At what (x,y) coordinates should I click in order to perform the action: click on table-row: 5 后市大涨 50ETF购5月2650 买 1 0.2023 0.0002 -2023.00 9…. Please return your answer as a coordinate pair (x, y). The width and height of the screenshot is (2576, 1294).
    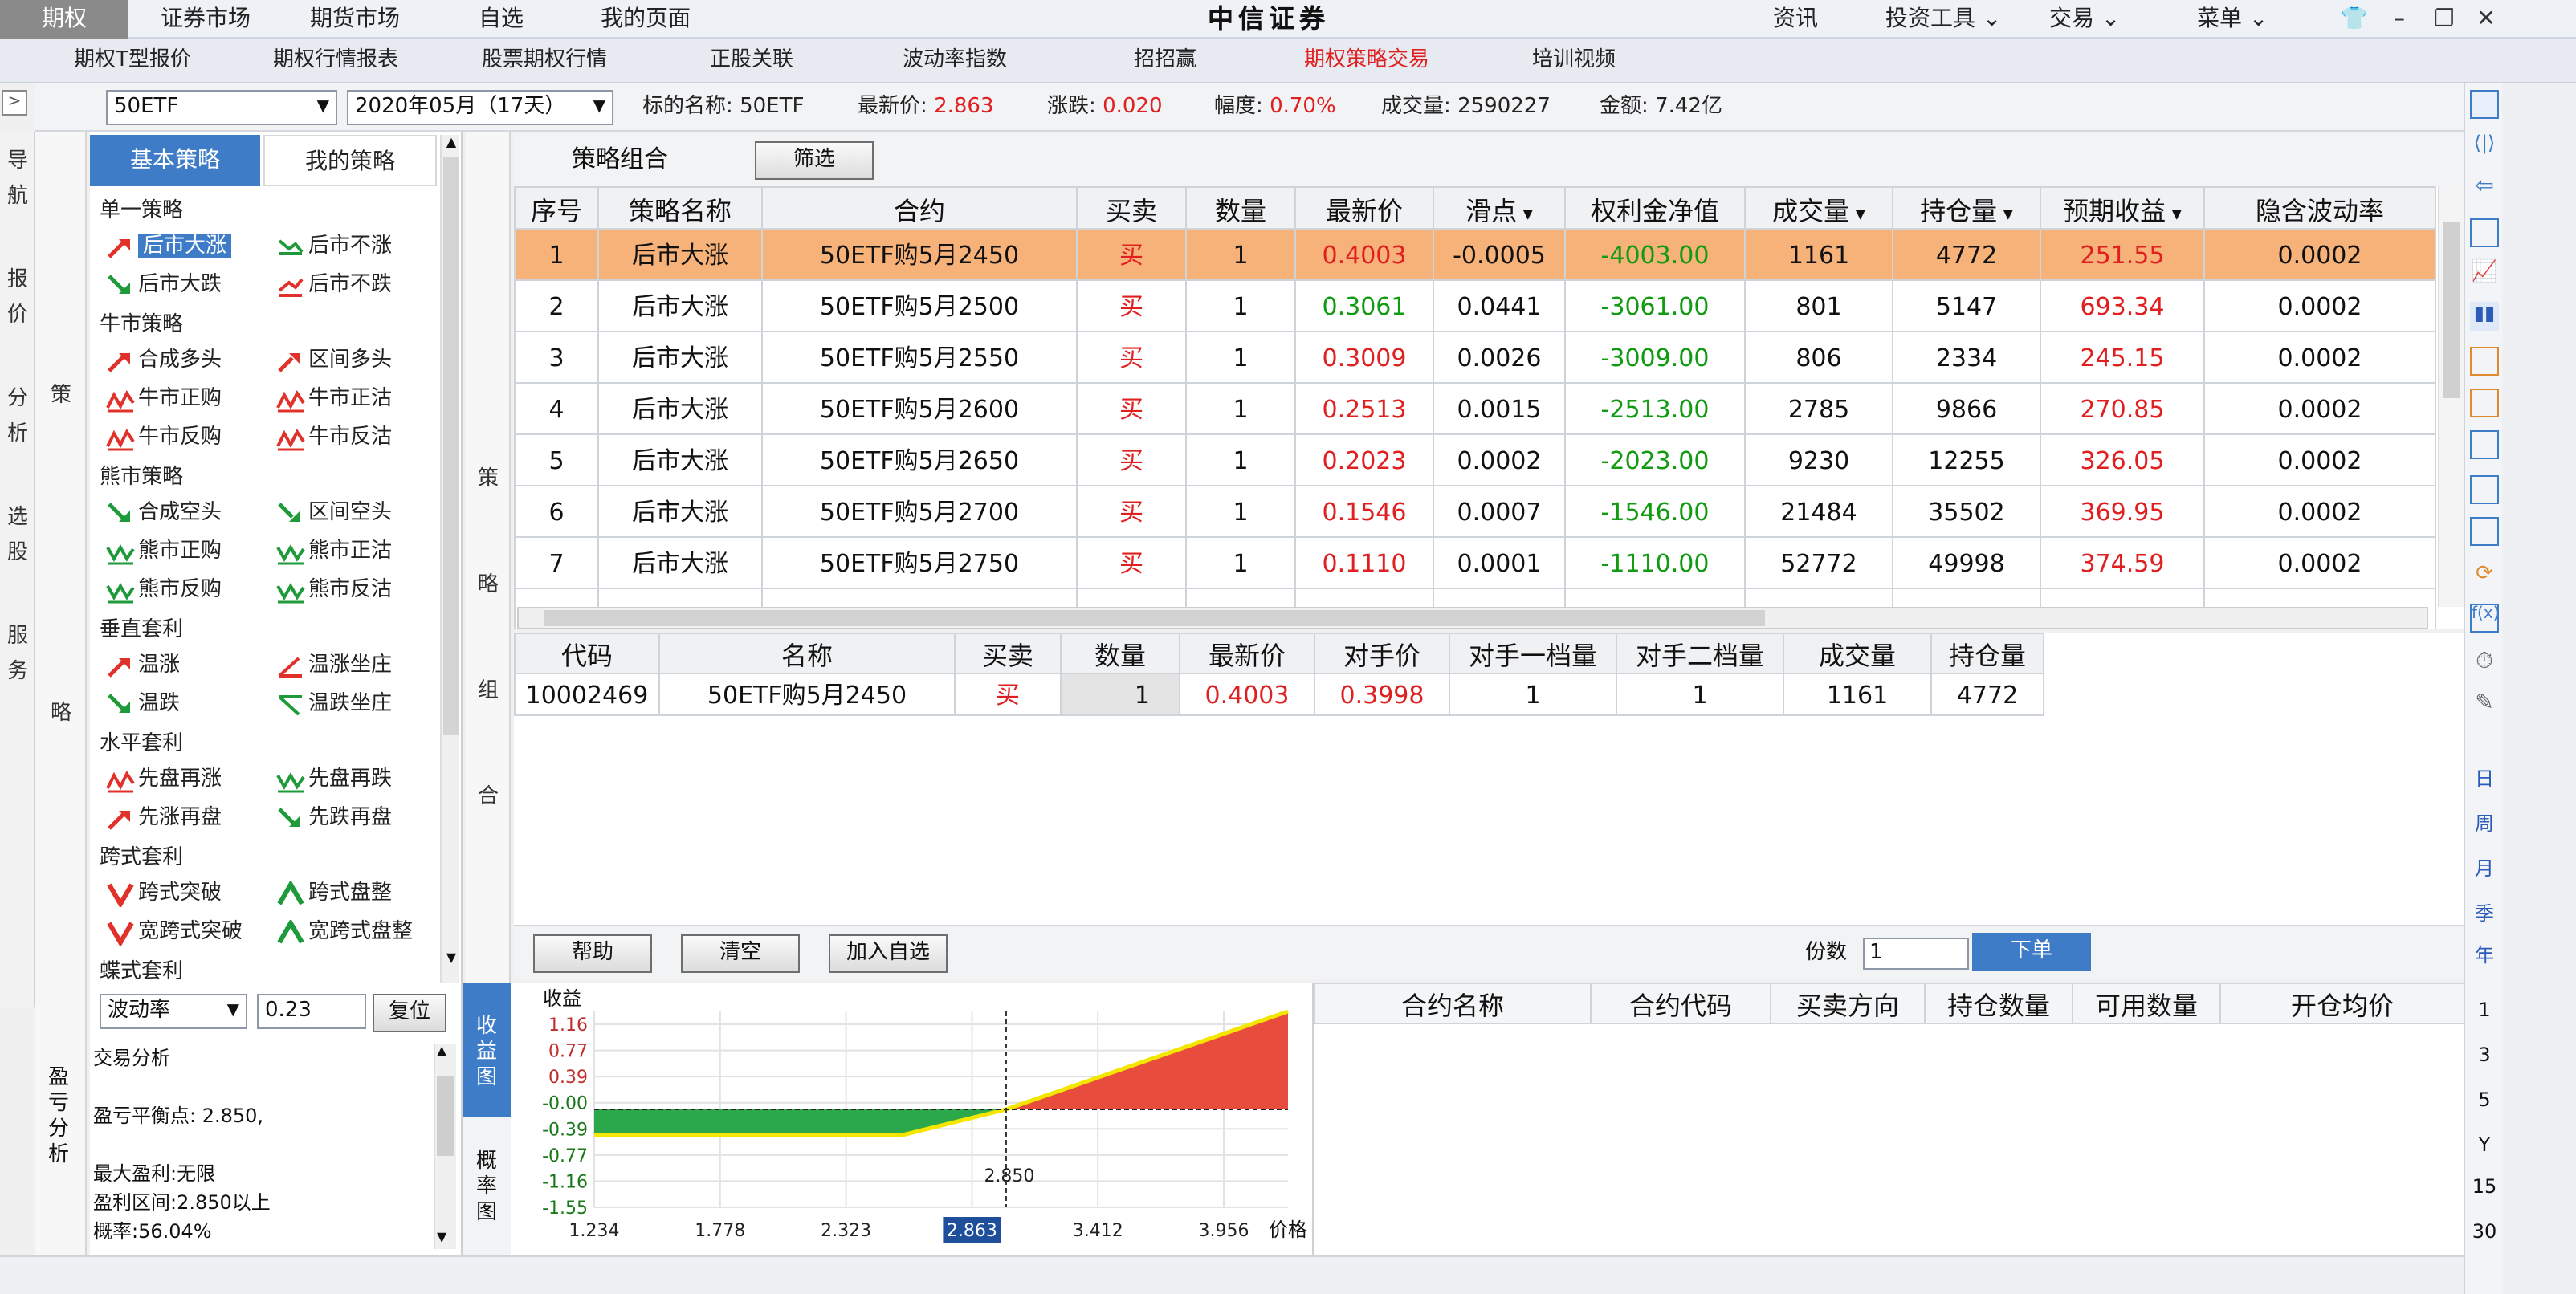
    Looking at the image, I should click on (1475, 459).